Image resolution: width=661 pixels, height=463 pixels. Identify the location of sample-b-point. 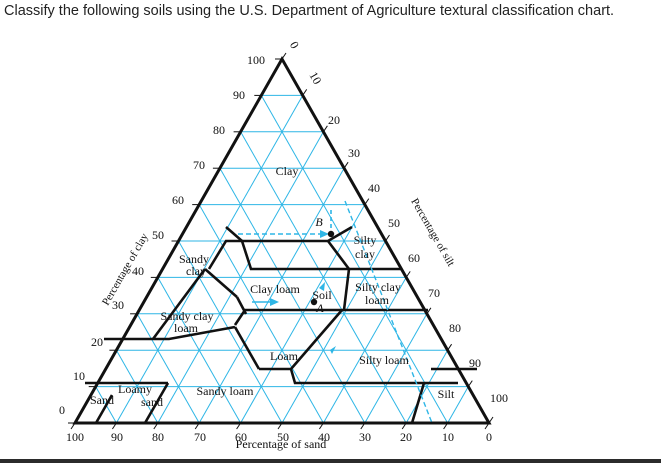
(331, 234).